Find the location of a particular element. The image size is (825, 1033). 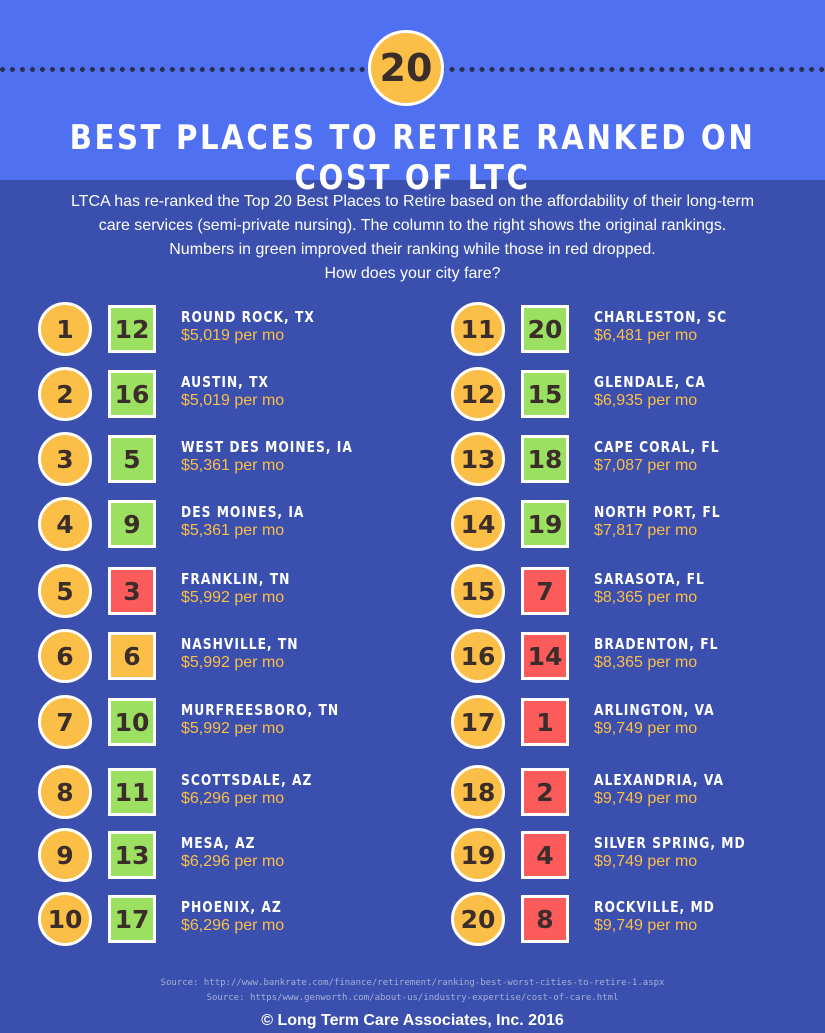

ranking-row: 12 15 GLENDALE, CA $6,935 per mo is located at coordinates (638, 393).